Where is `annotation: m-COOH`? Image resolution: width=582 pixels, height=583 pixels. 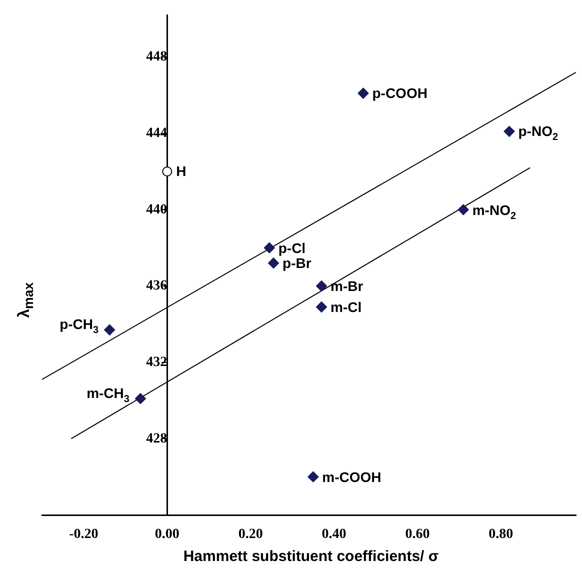 annotation: m-COOH is located at coordinates (352, 477).